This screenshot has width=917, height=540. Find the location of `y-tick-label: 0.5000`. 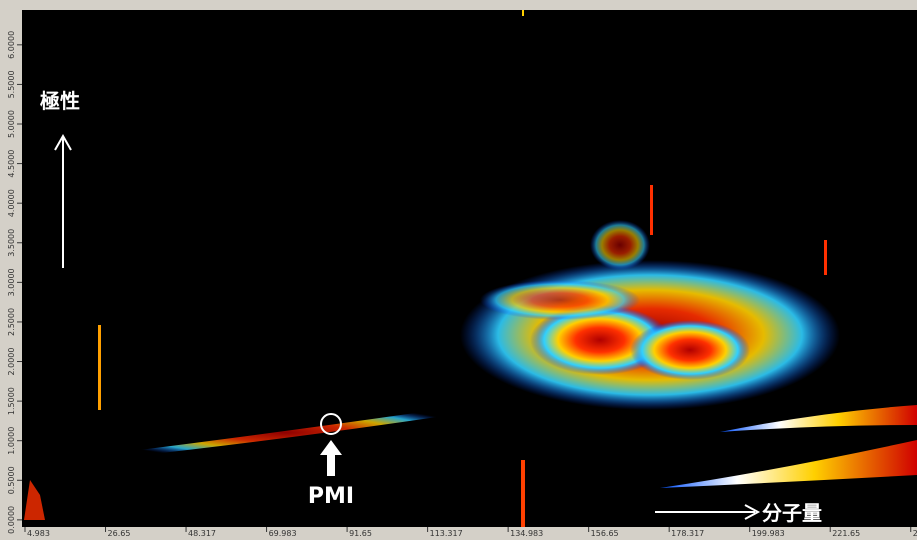

y-tick-label: 0.5000 is located at coordinates (11, 480).